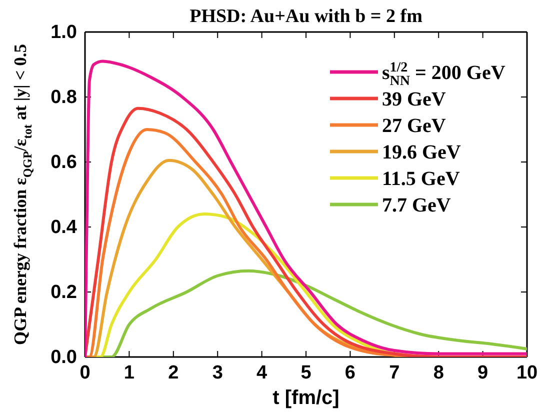 The height and width of the screenshot is (414, 552). What do you see at coordinates (129, 373) in the screenshot?
I see `x-tick-label: 1` at bounding box center [129, 373].